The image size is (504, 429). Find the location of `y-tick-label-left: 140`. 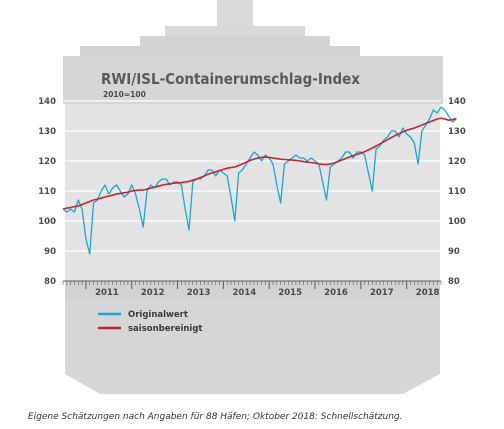

y-tick-label-left: 140 is located at coordinates (47, 102).